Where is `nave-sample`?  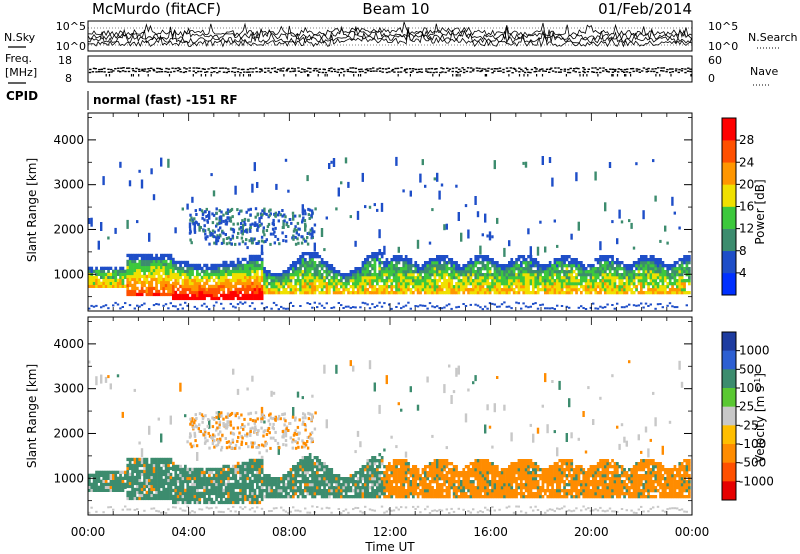
nave-sample is located at coordinates (486, 75).